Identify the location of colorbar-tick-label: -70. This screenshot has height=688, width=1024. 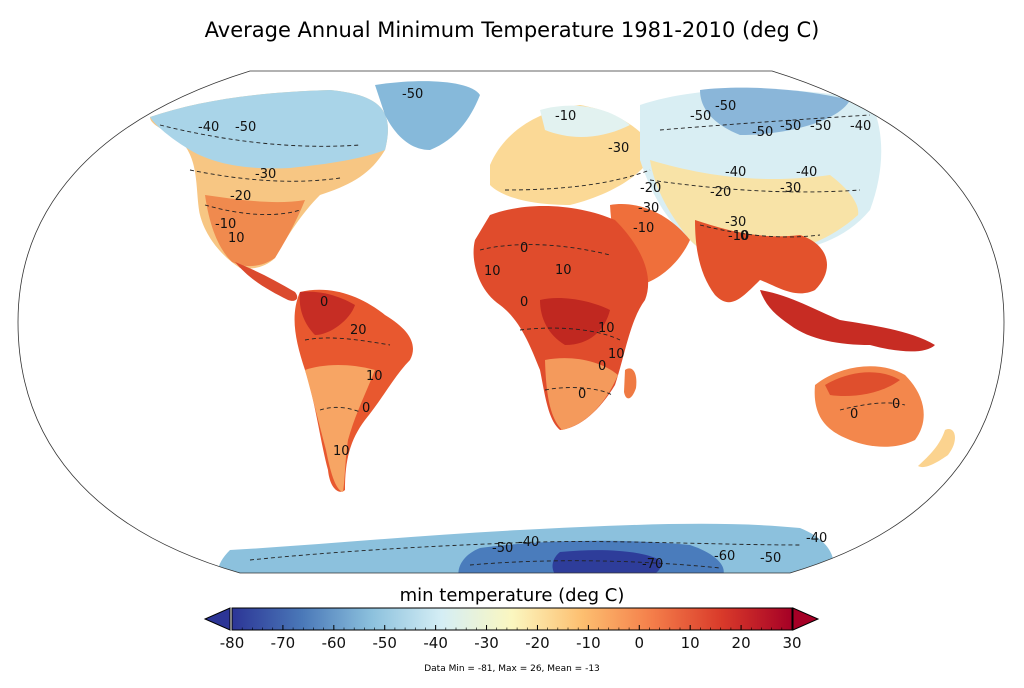
(283, 643).